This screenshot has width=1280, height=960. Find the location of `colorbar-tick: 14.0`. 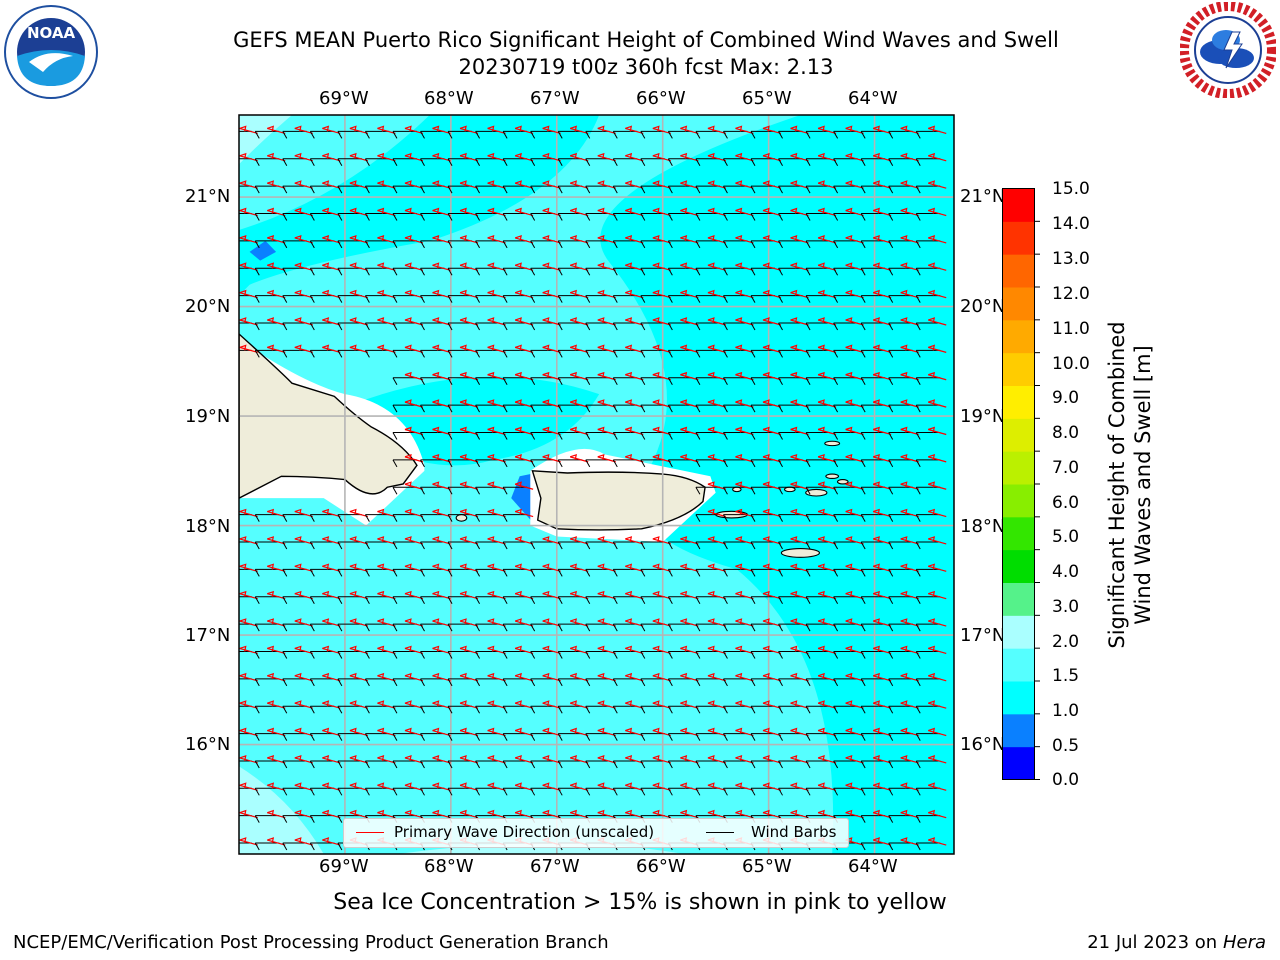

colorbar-tick: 14.0 is located at coordinates (1071, 224).